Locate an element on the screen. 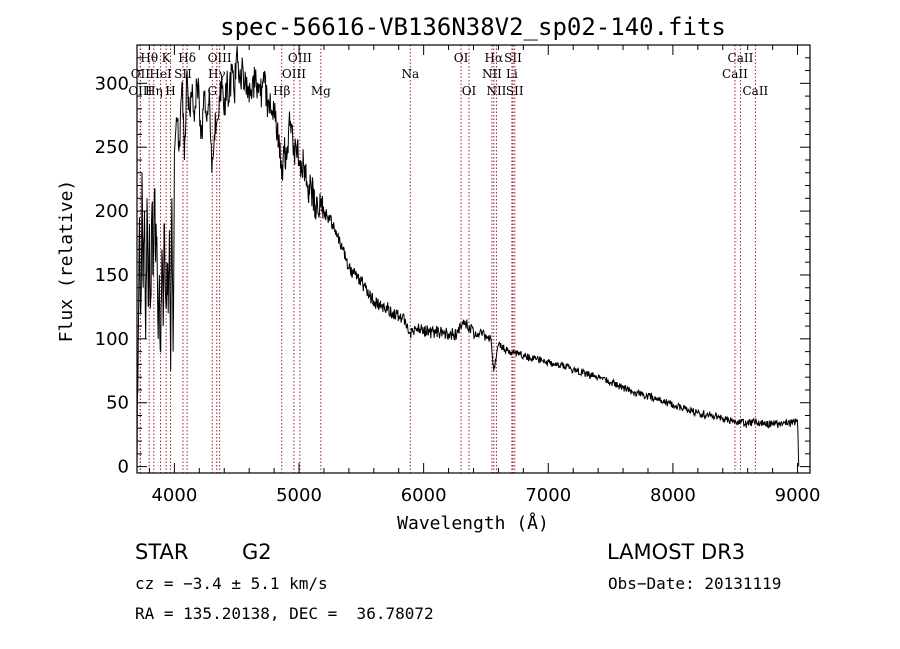 The height and width of the screenshot is (649, 900). line-id-label-24: SII is located at coordinates (515, 91).